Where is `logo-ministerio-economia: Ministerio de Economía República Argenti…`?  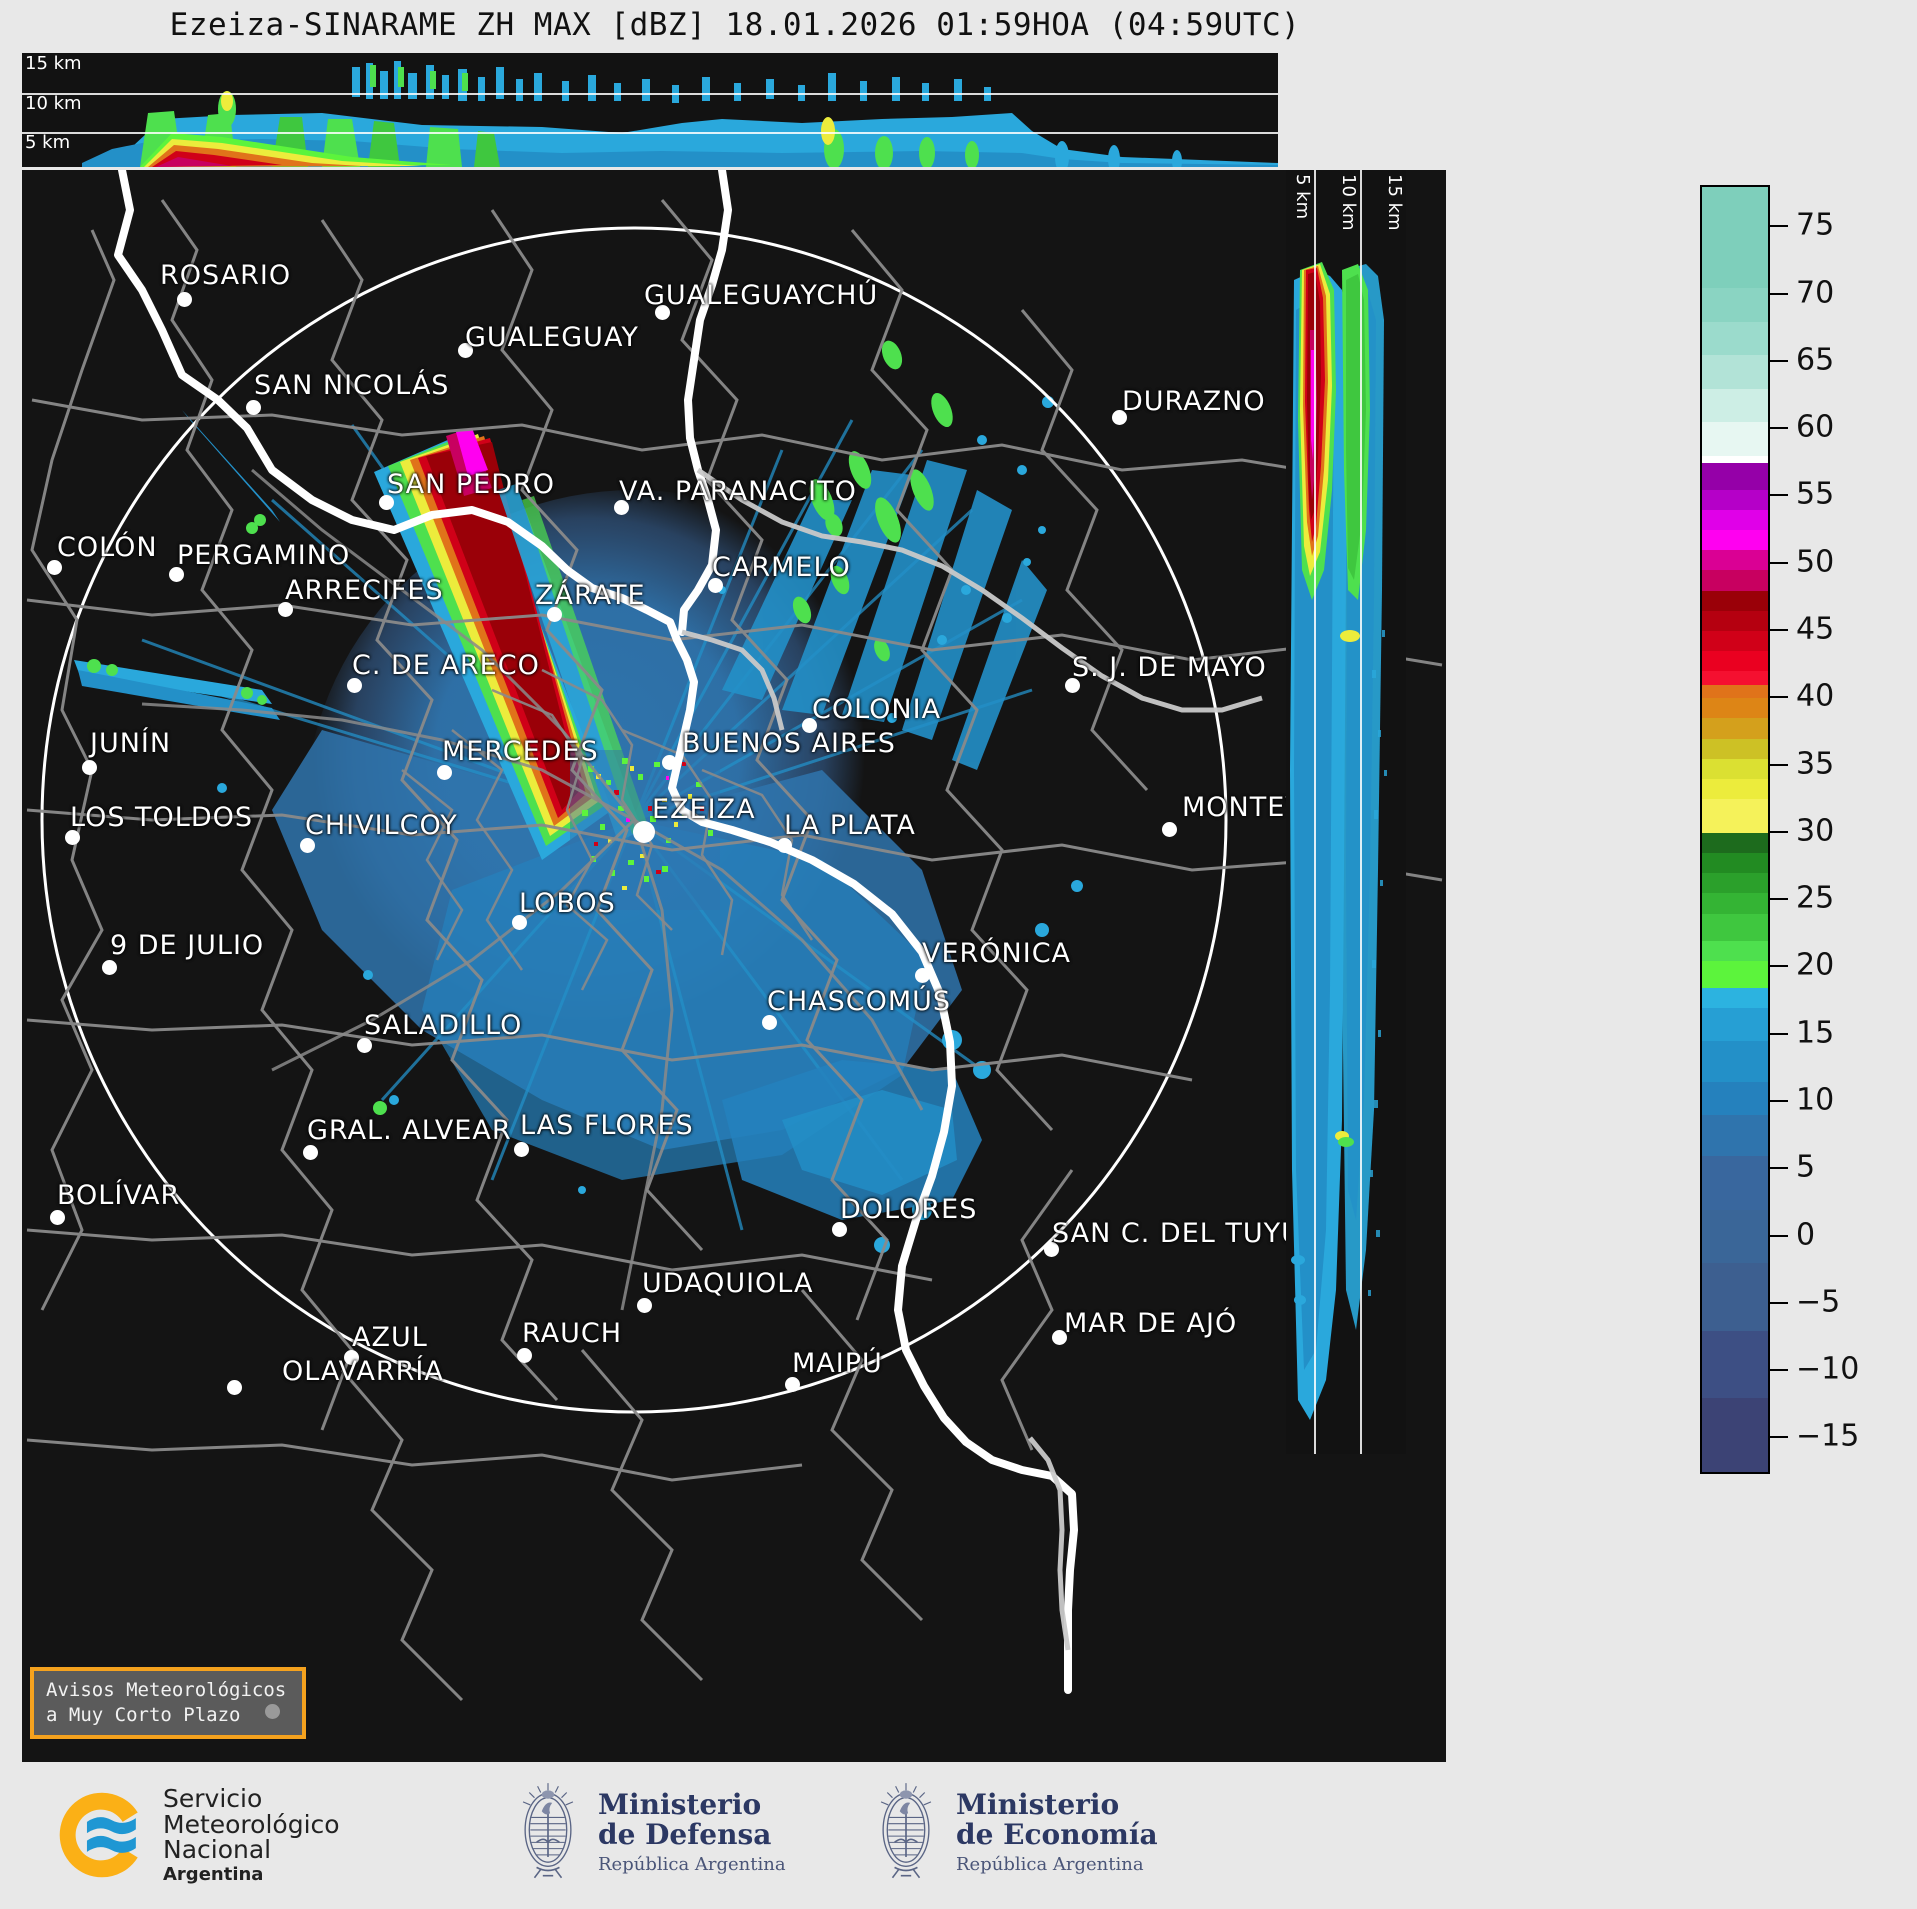 logo-ministerio-economia: Ministerio de Economía República Argenti… is located at coordinates (1013, 1832).